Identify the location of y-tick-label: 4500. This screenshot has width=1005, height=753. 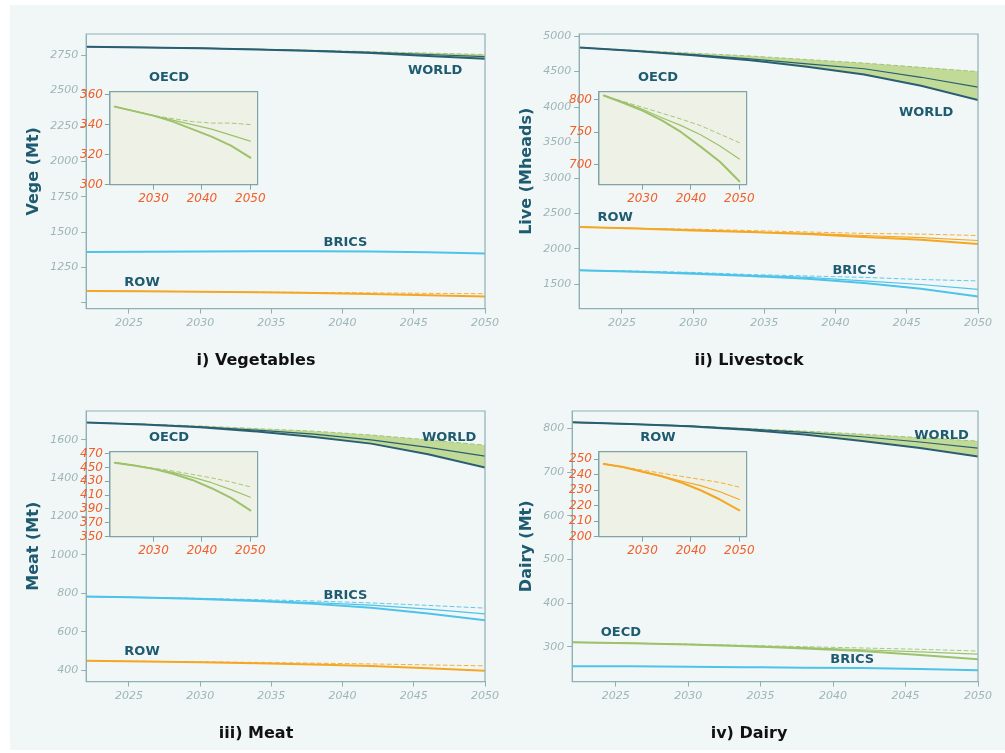
(557, 71).